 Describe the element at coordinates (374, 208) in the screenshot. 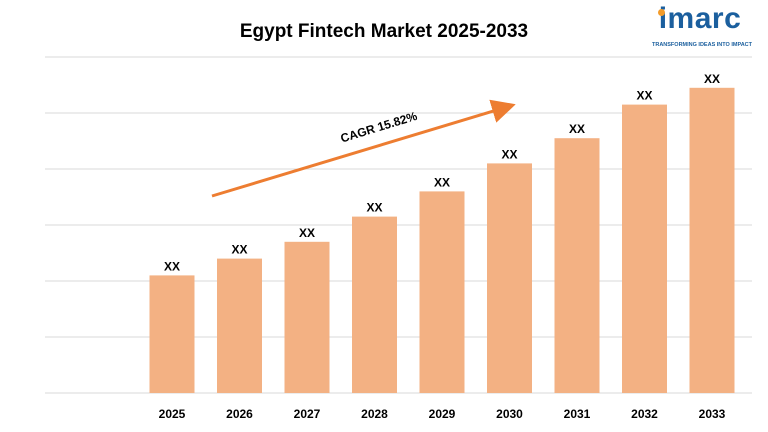

I see `data-label-2028: XX` at that location.